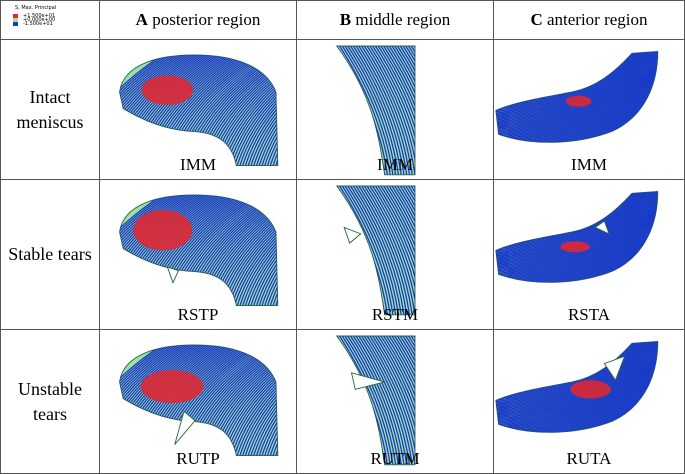  I want to click on panel-caption: RSTP, so click(198, 314).